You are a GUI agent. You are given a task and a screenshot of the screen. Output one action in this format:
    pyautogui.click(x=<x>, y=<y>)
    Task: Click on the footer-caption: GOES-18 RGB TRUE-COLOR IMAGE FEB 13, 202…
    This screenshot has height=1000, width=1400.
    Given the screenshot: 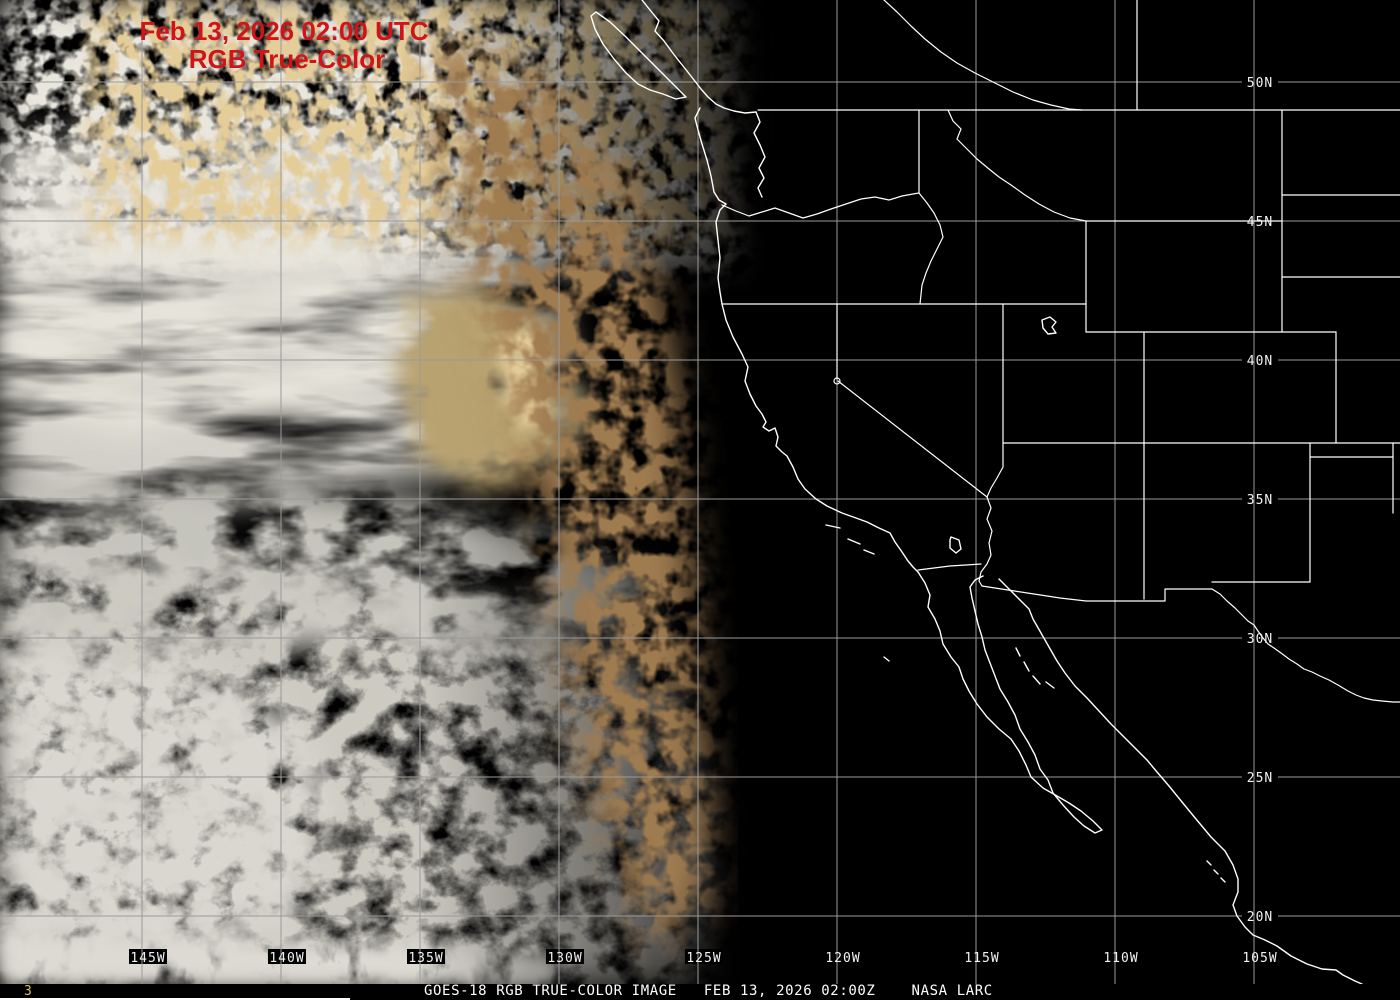 What is the action you would take?
    pyautogui.click(x=708, y=991)
    